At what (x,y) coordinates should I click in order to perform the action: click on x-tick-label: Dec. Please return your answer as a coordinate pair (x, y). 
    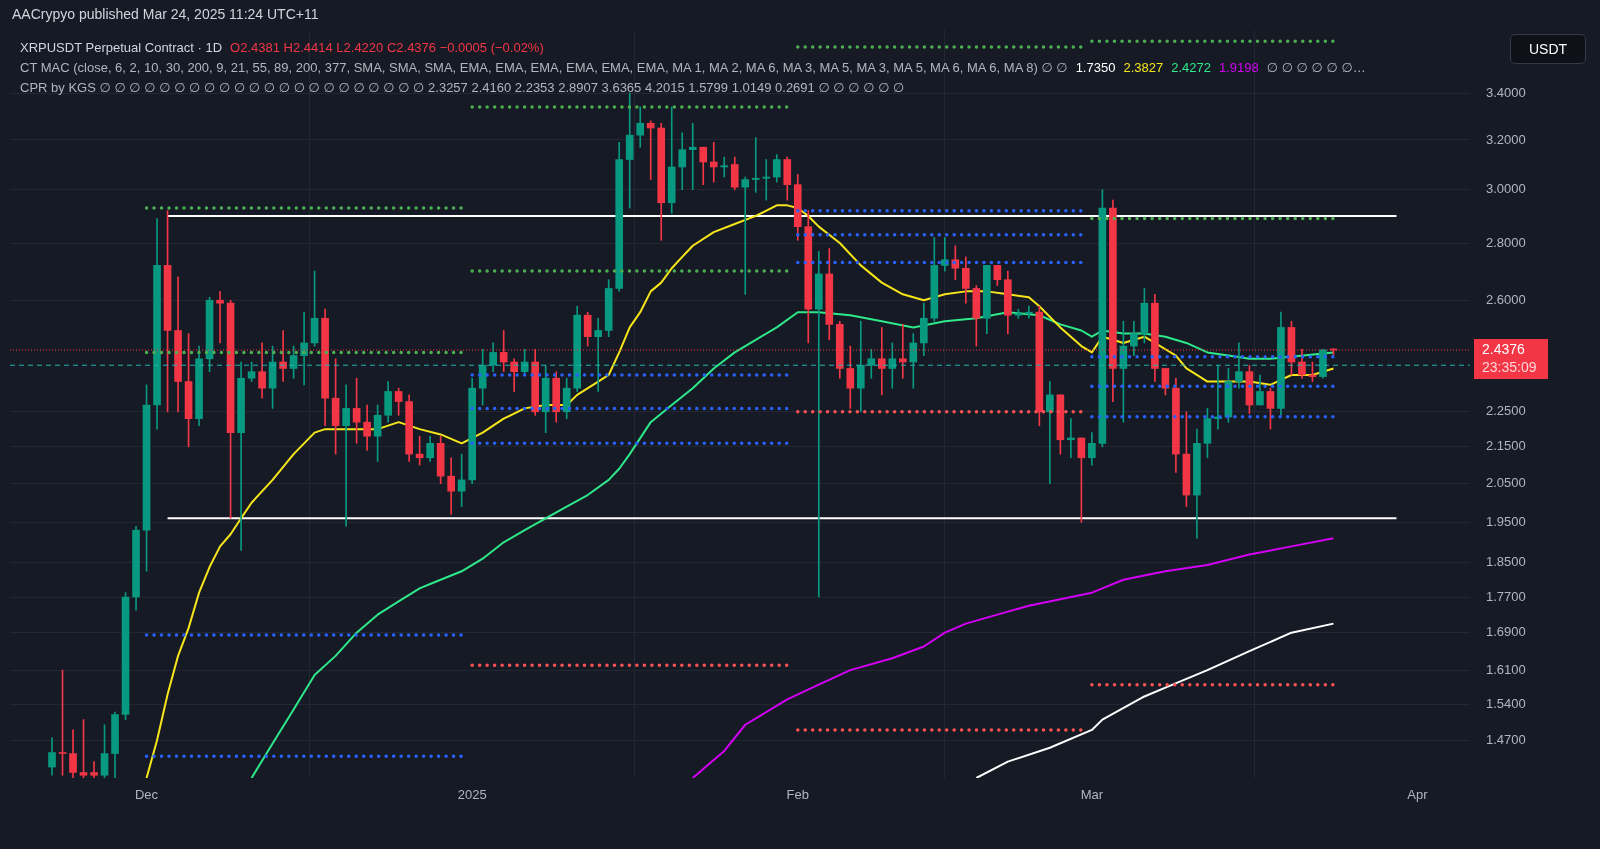
    Looking at the image, I should click on (146, 795).